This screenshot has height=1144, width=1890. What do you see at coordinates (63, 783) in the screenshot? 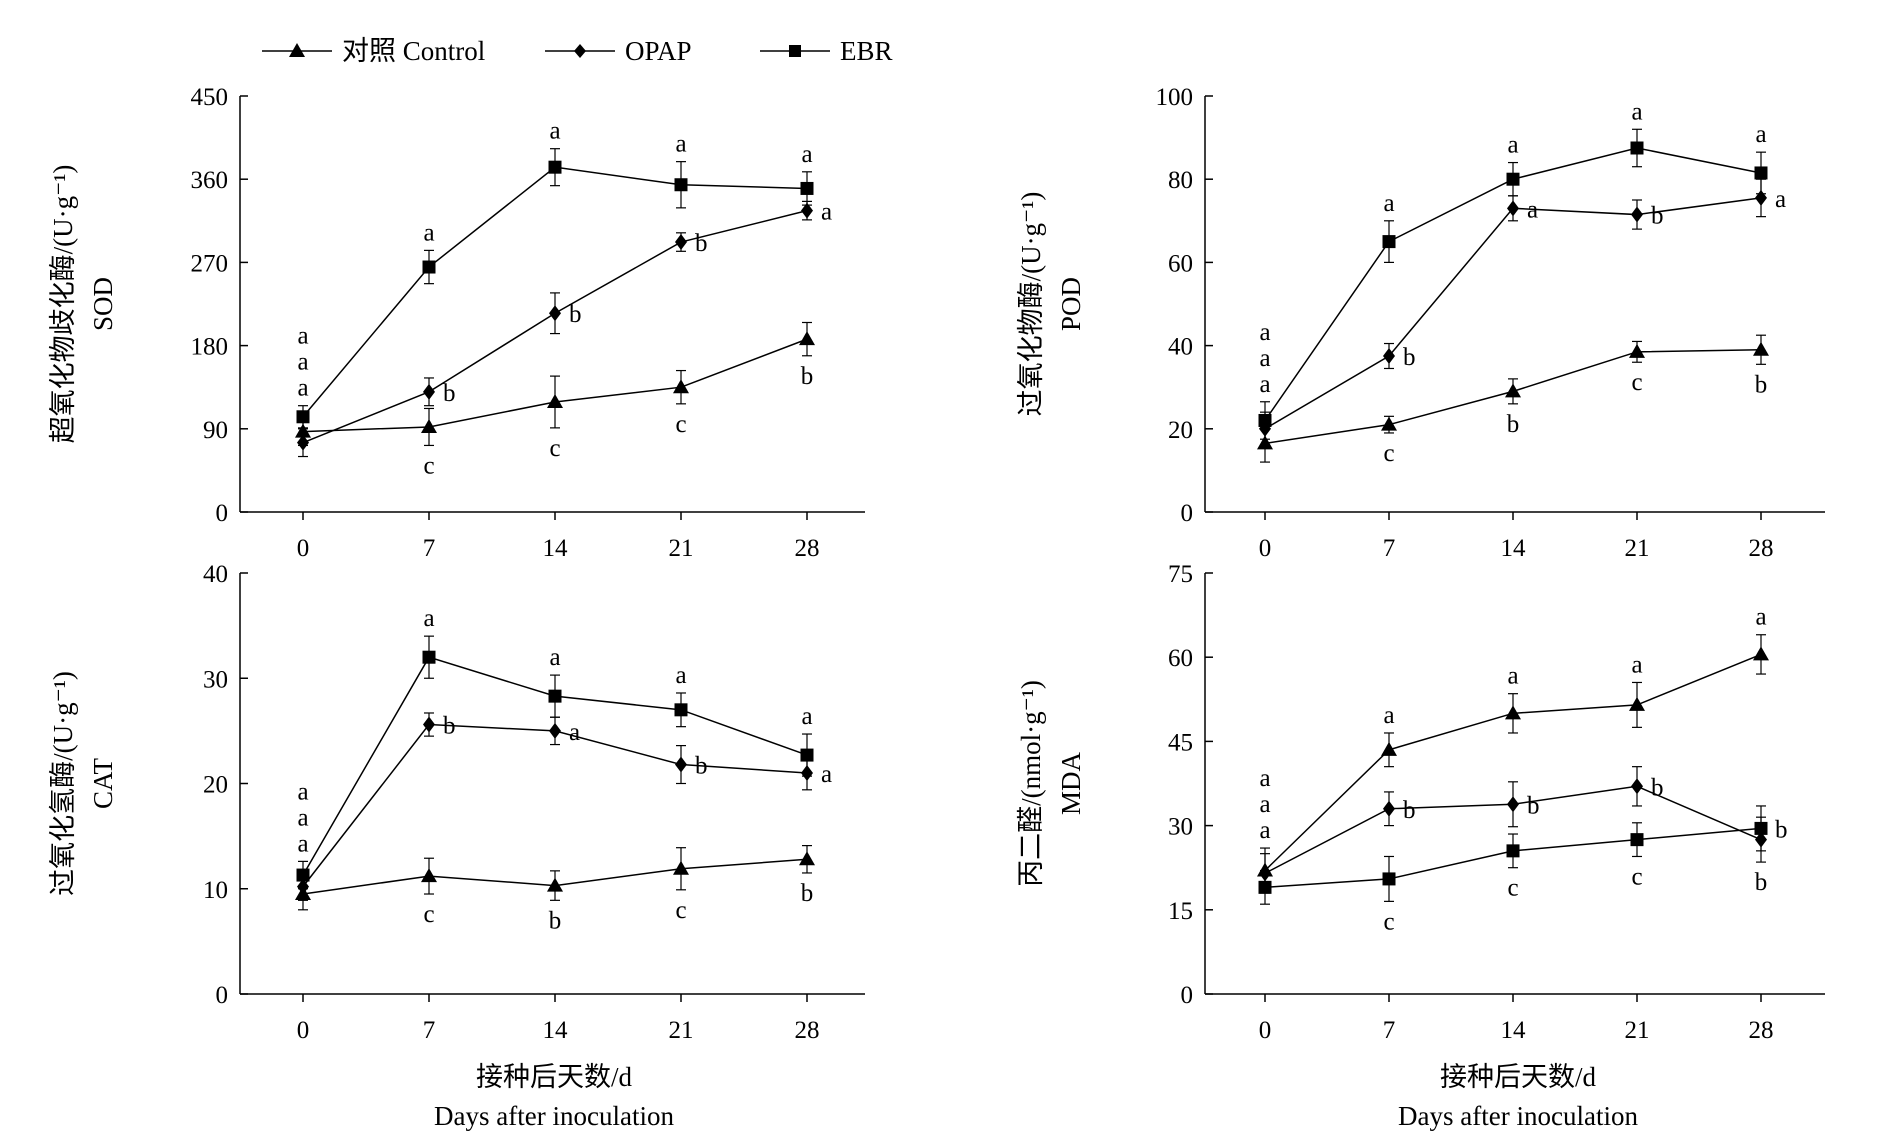
I see `cat-ylabel-cn: 过氧化氢酶/(U·g⁻¹)` at bounding box center [63, 783].